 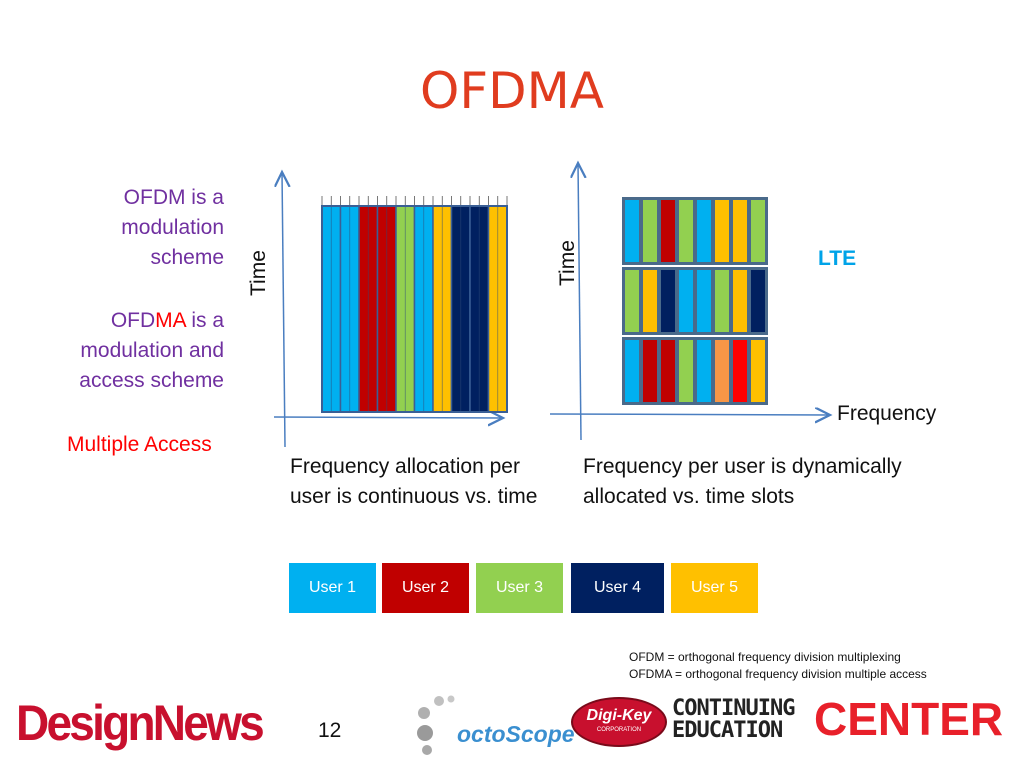 I want to click on octoscope-wordmark: octoScope, so click(x=516, y=734).